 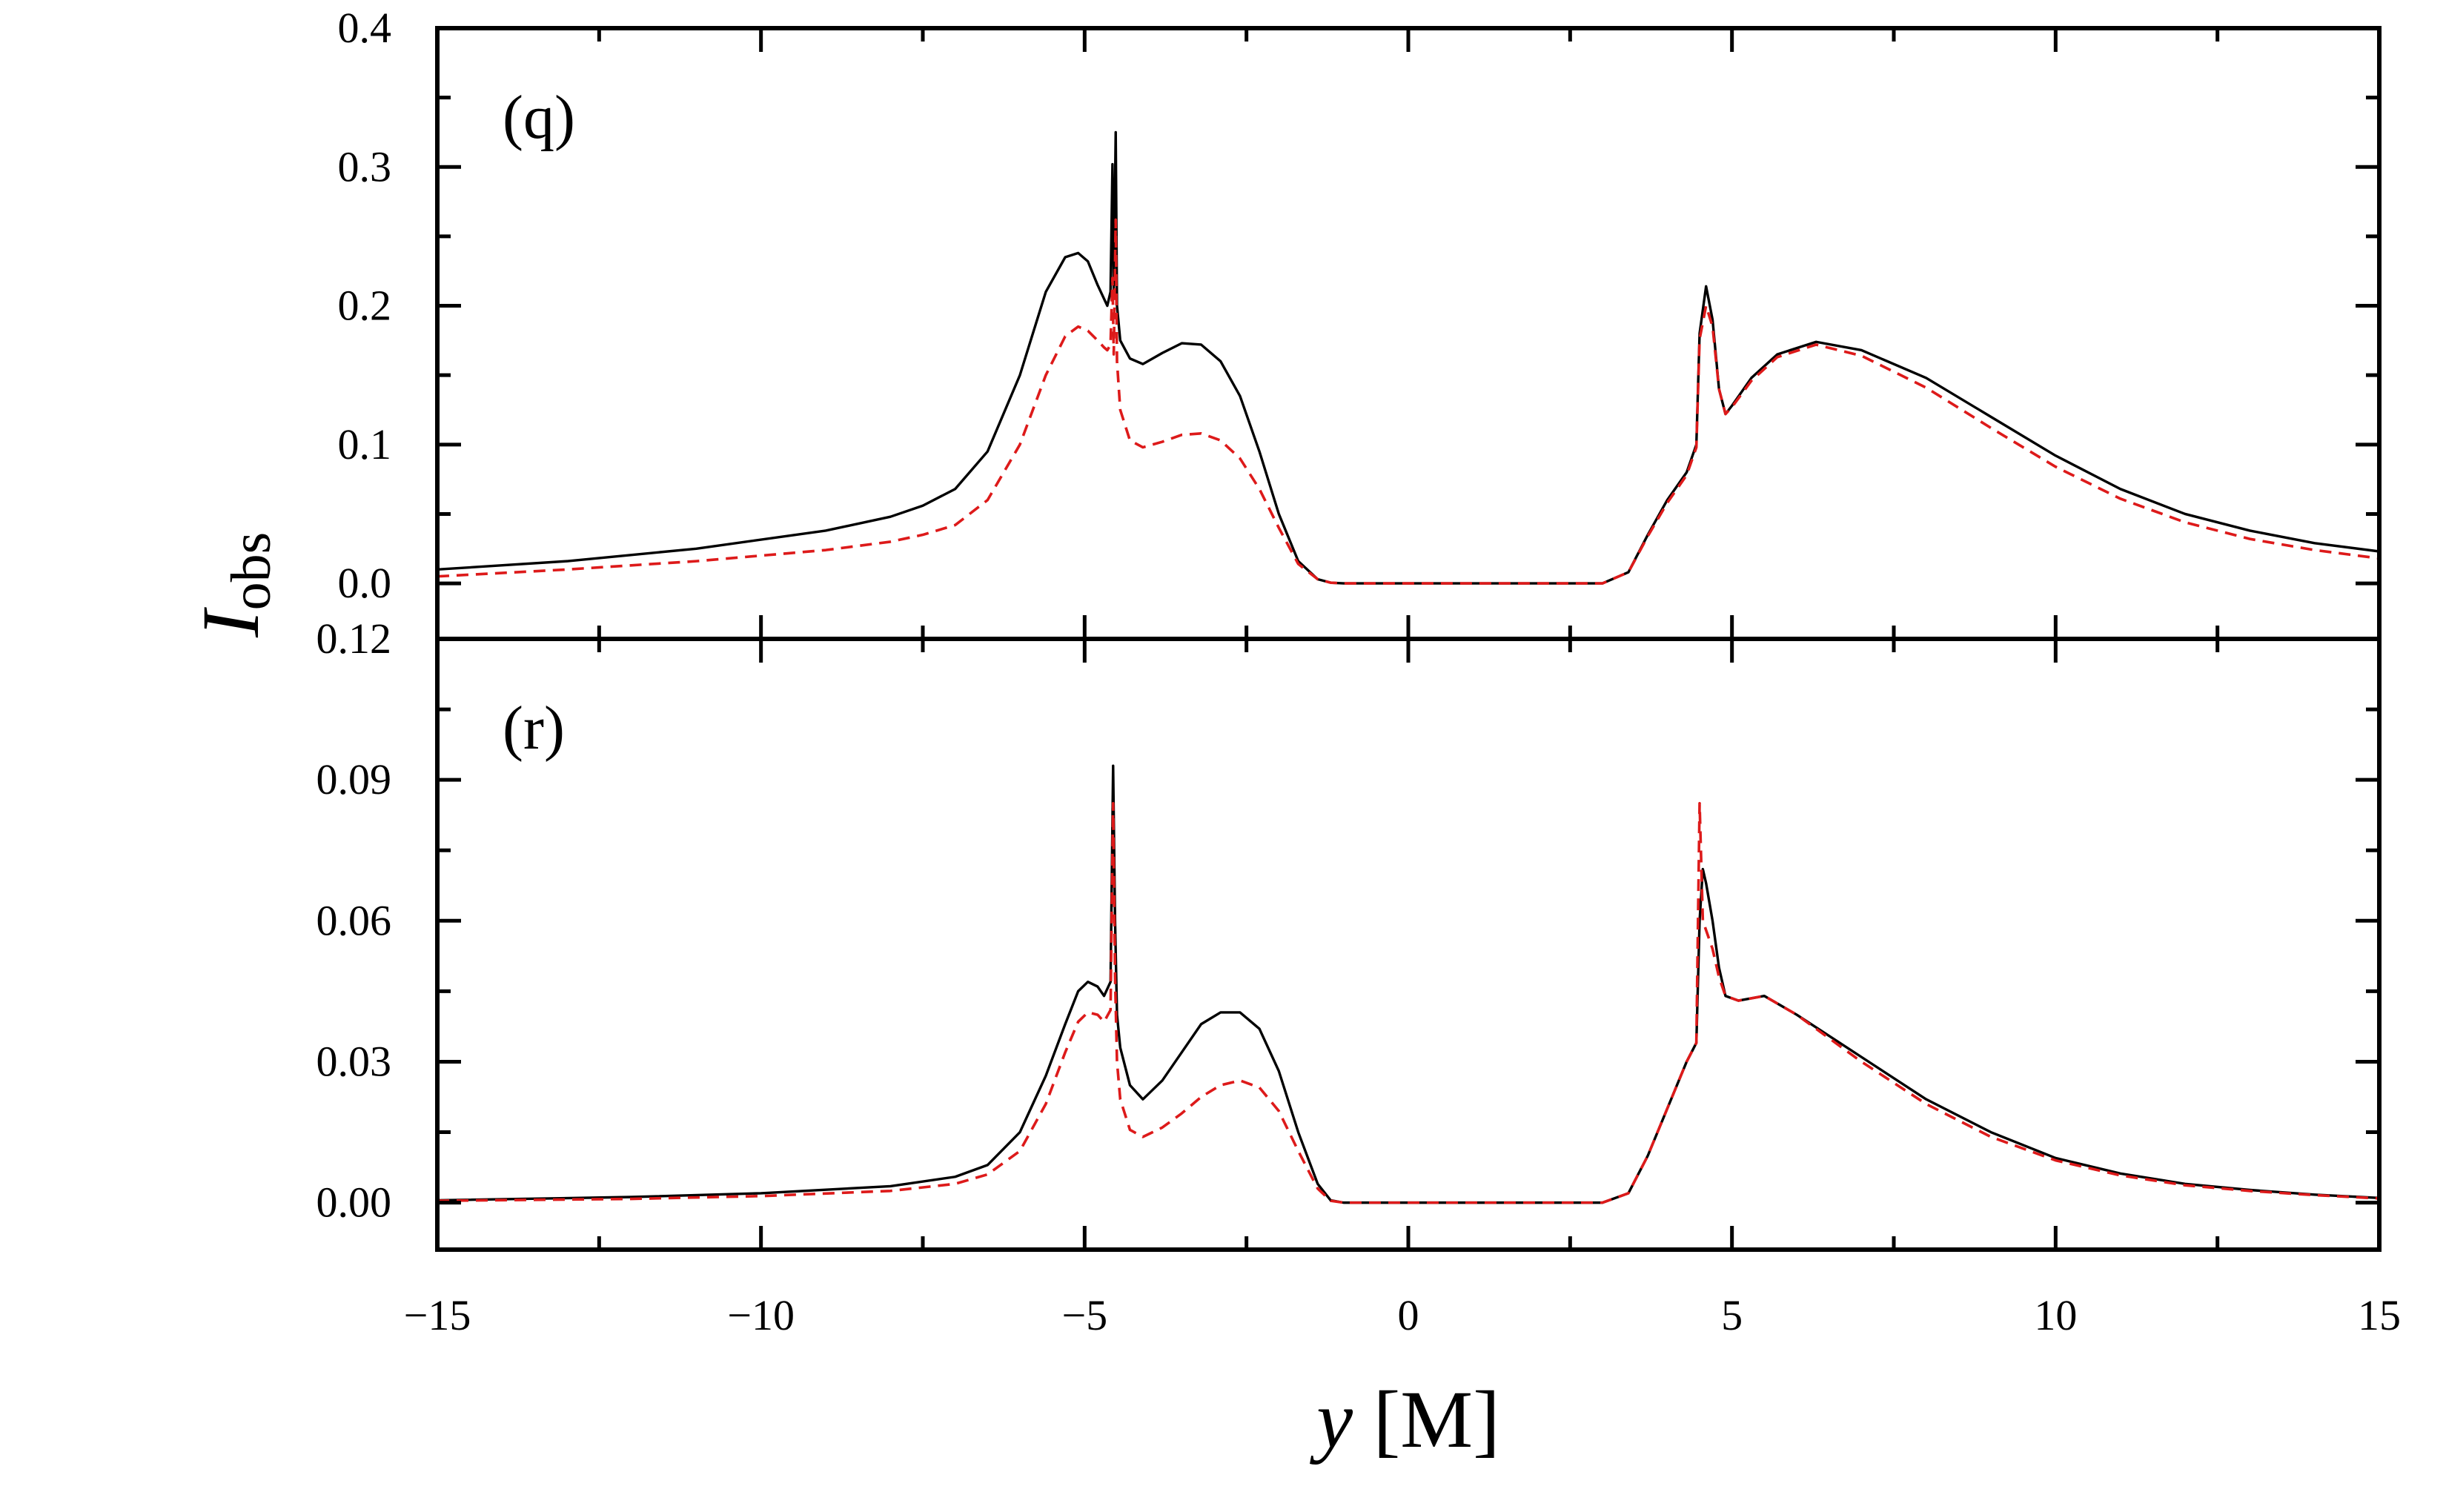 What do you see at coordinates (354, 779) in the screenshot?
I see `y-tick-label-r: 0.09` at bounding box center [354, 779].